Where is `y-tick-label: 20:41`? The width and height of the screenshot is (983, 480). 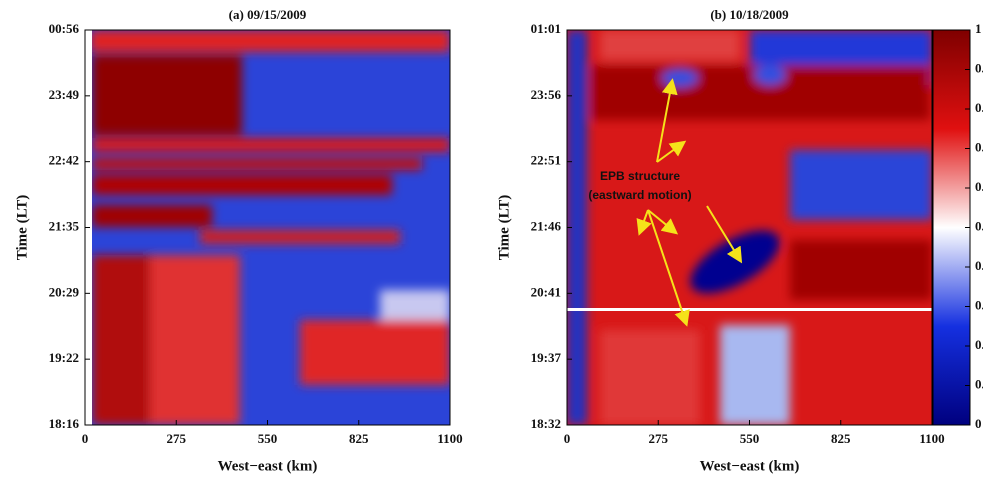 y-tick-label: 20:41 is located at coordinates (546, 291).